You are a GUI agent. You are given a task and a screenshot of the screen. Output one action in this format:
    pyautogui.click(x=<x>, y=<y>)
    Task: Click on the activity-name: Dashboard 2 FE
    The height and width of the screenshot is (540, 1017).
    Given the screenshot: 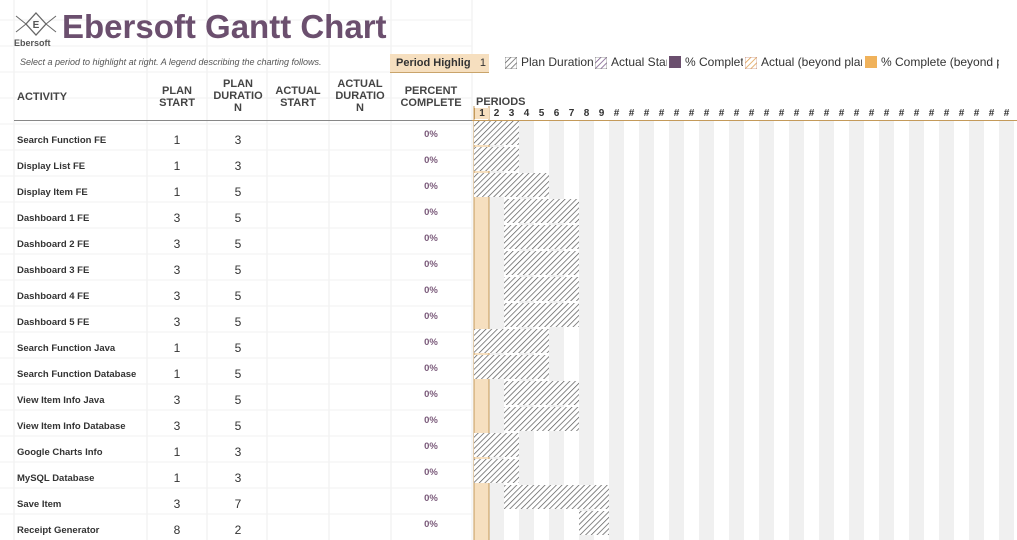 What is the action you would take?
    pyautogui.click(x=53, y=244)
    